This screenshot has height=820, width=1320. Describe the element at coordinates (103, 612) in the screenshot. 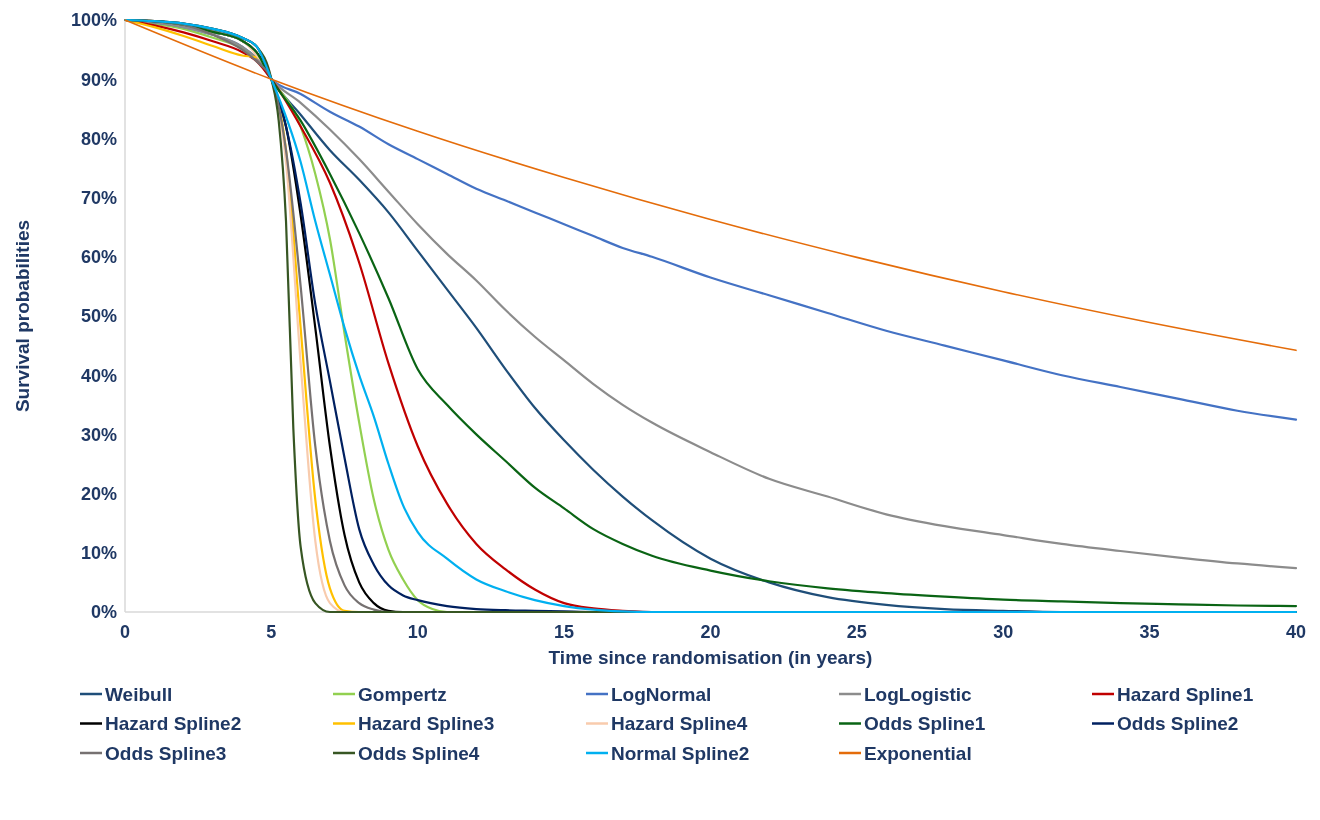

I see `y-tick-label: 0%` at that location.